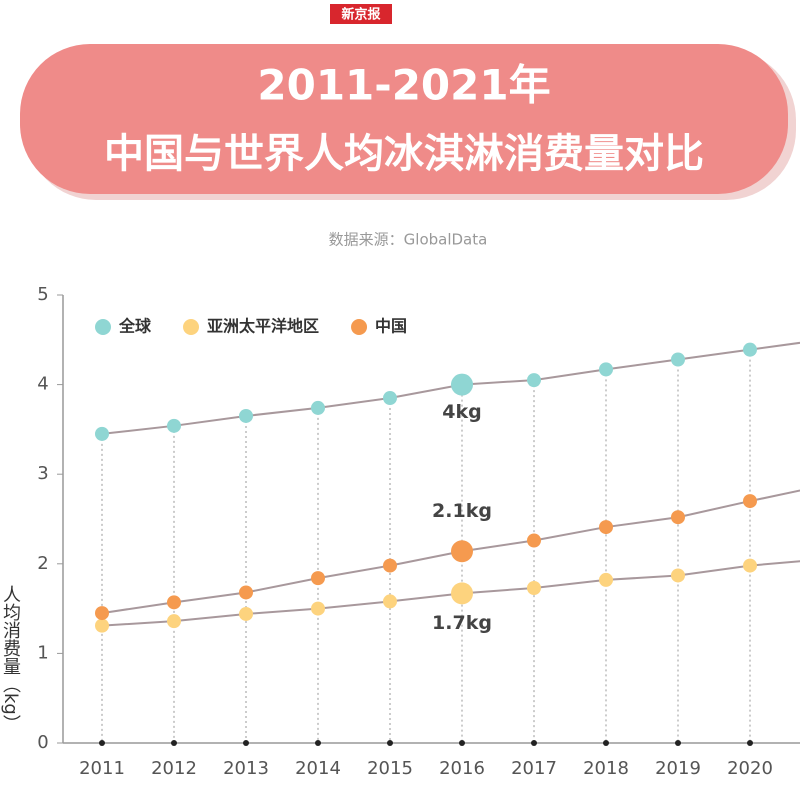  What do you see at coordinates (403, 85) in the screenshot?
I see `chart-title: 2011-2021年` at bounding box center [403, 85].